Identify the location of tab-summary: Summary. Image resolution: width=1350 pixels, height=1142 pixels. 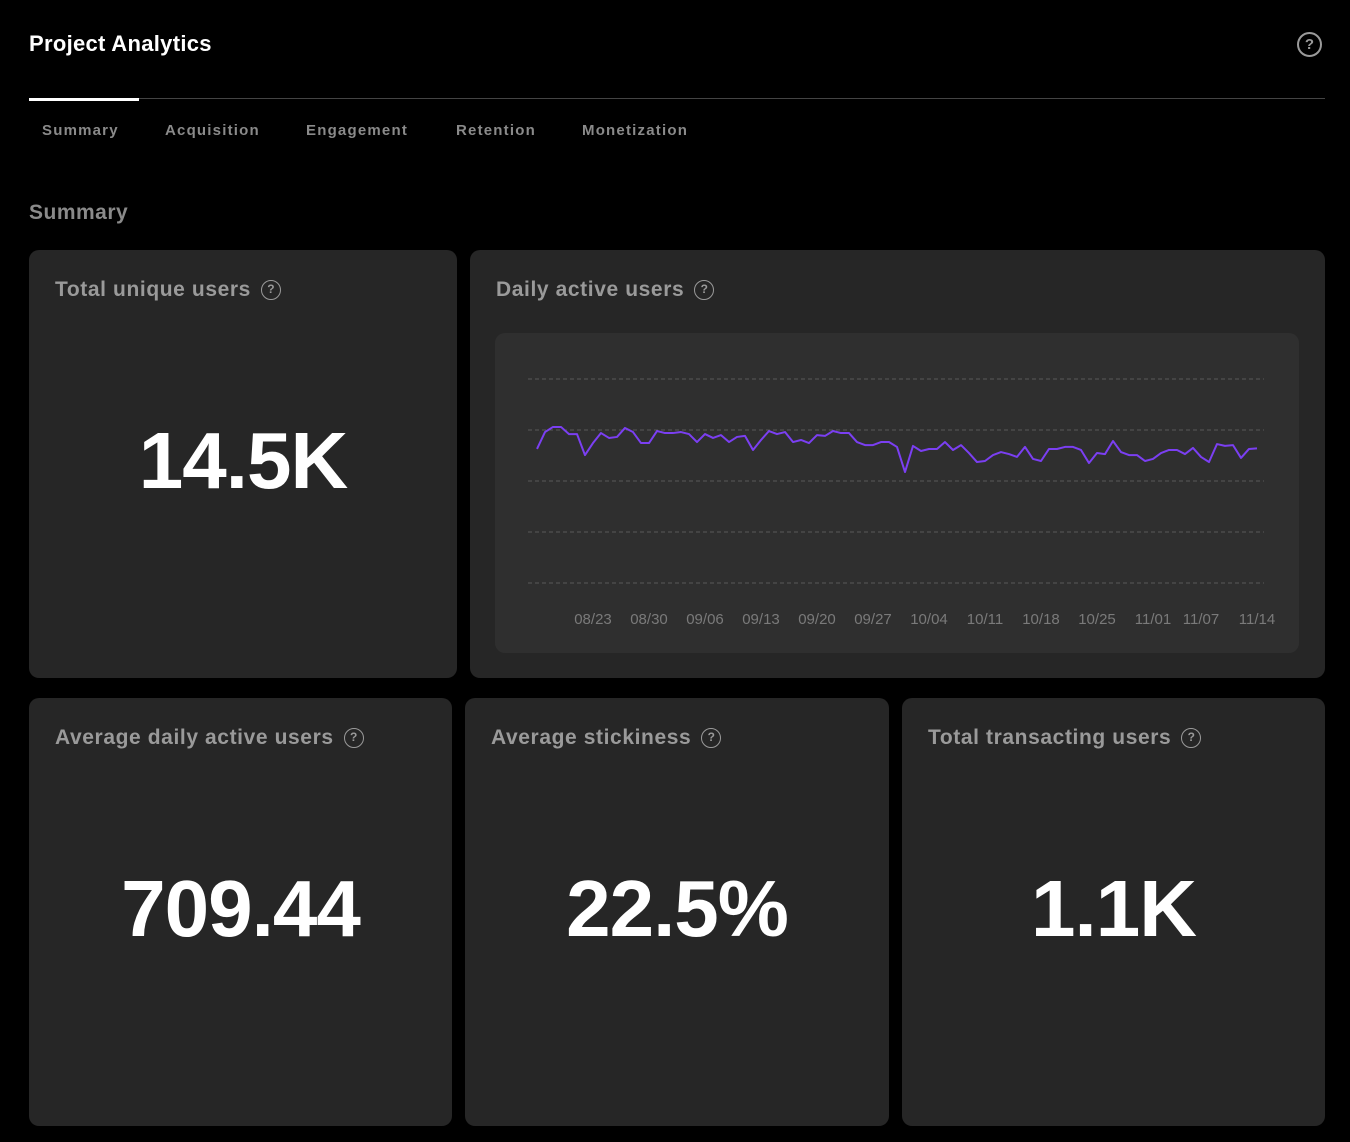
(80, 130).